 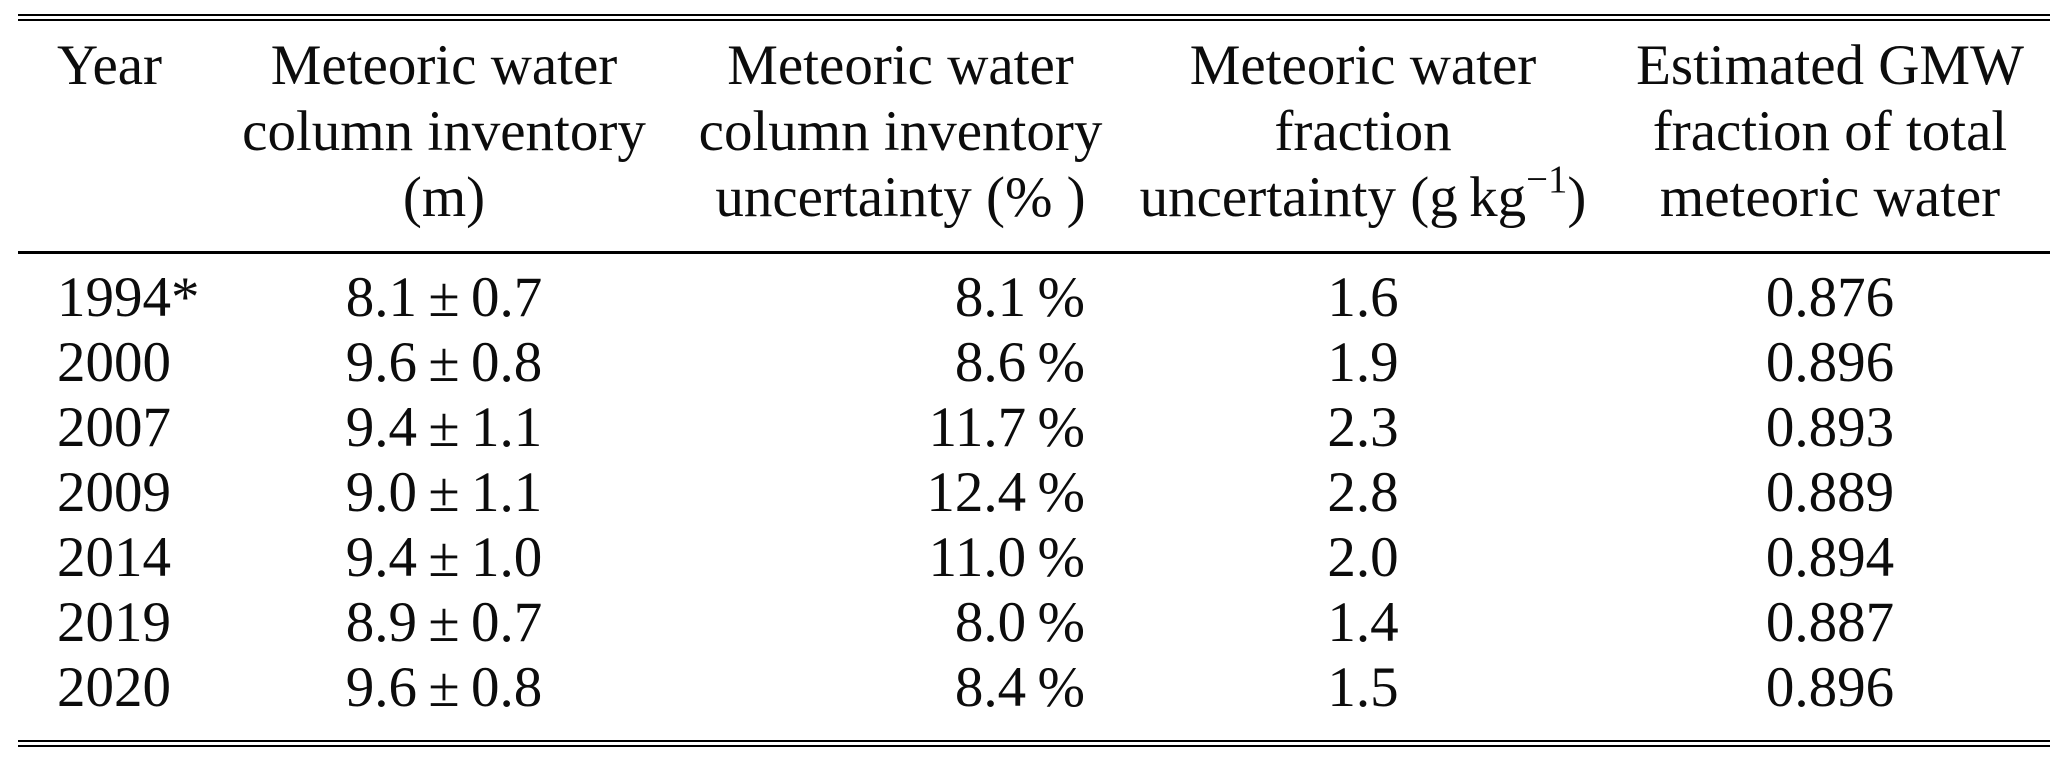 I want to click on fraction-uncertainty-cell: 2.8, so click(x=1363, y=492).